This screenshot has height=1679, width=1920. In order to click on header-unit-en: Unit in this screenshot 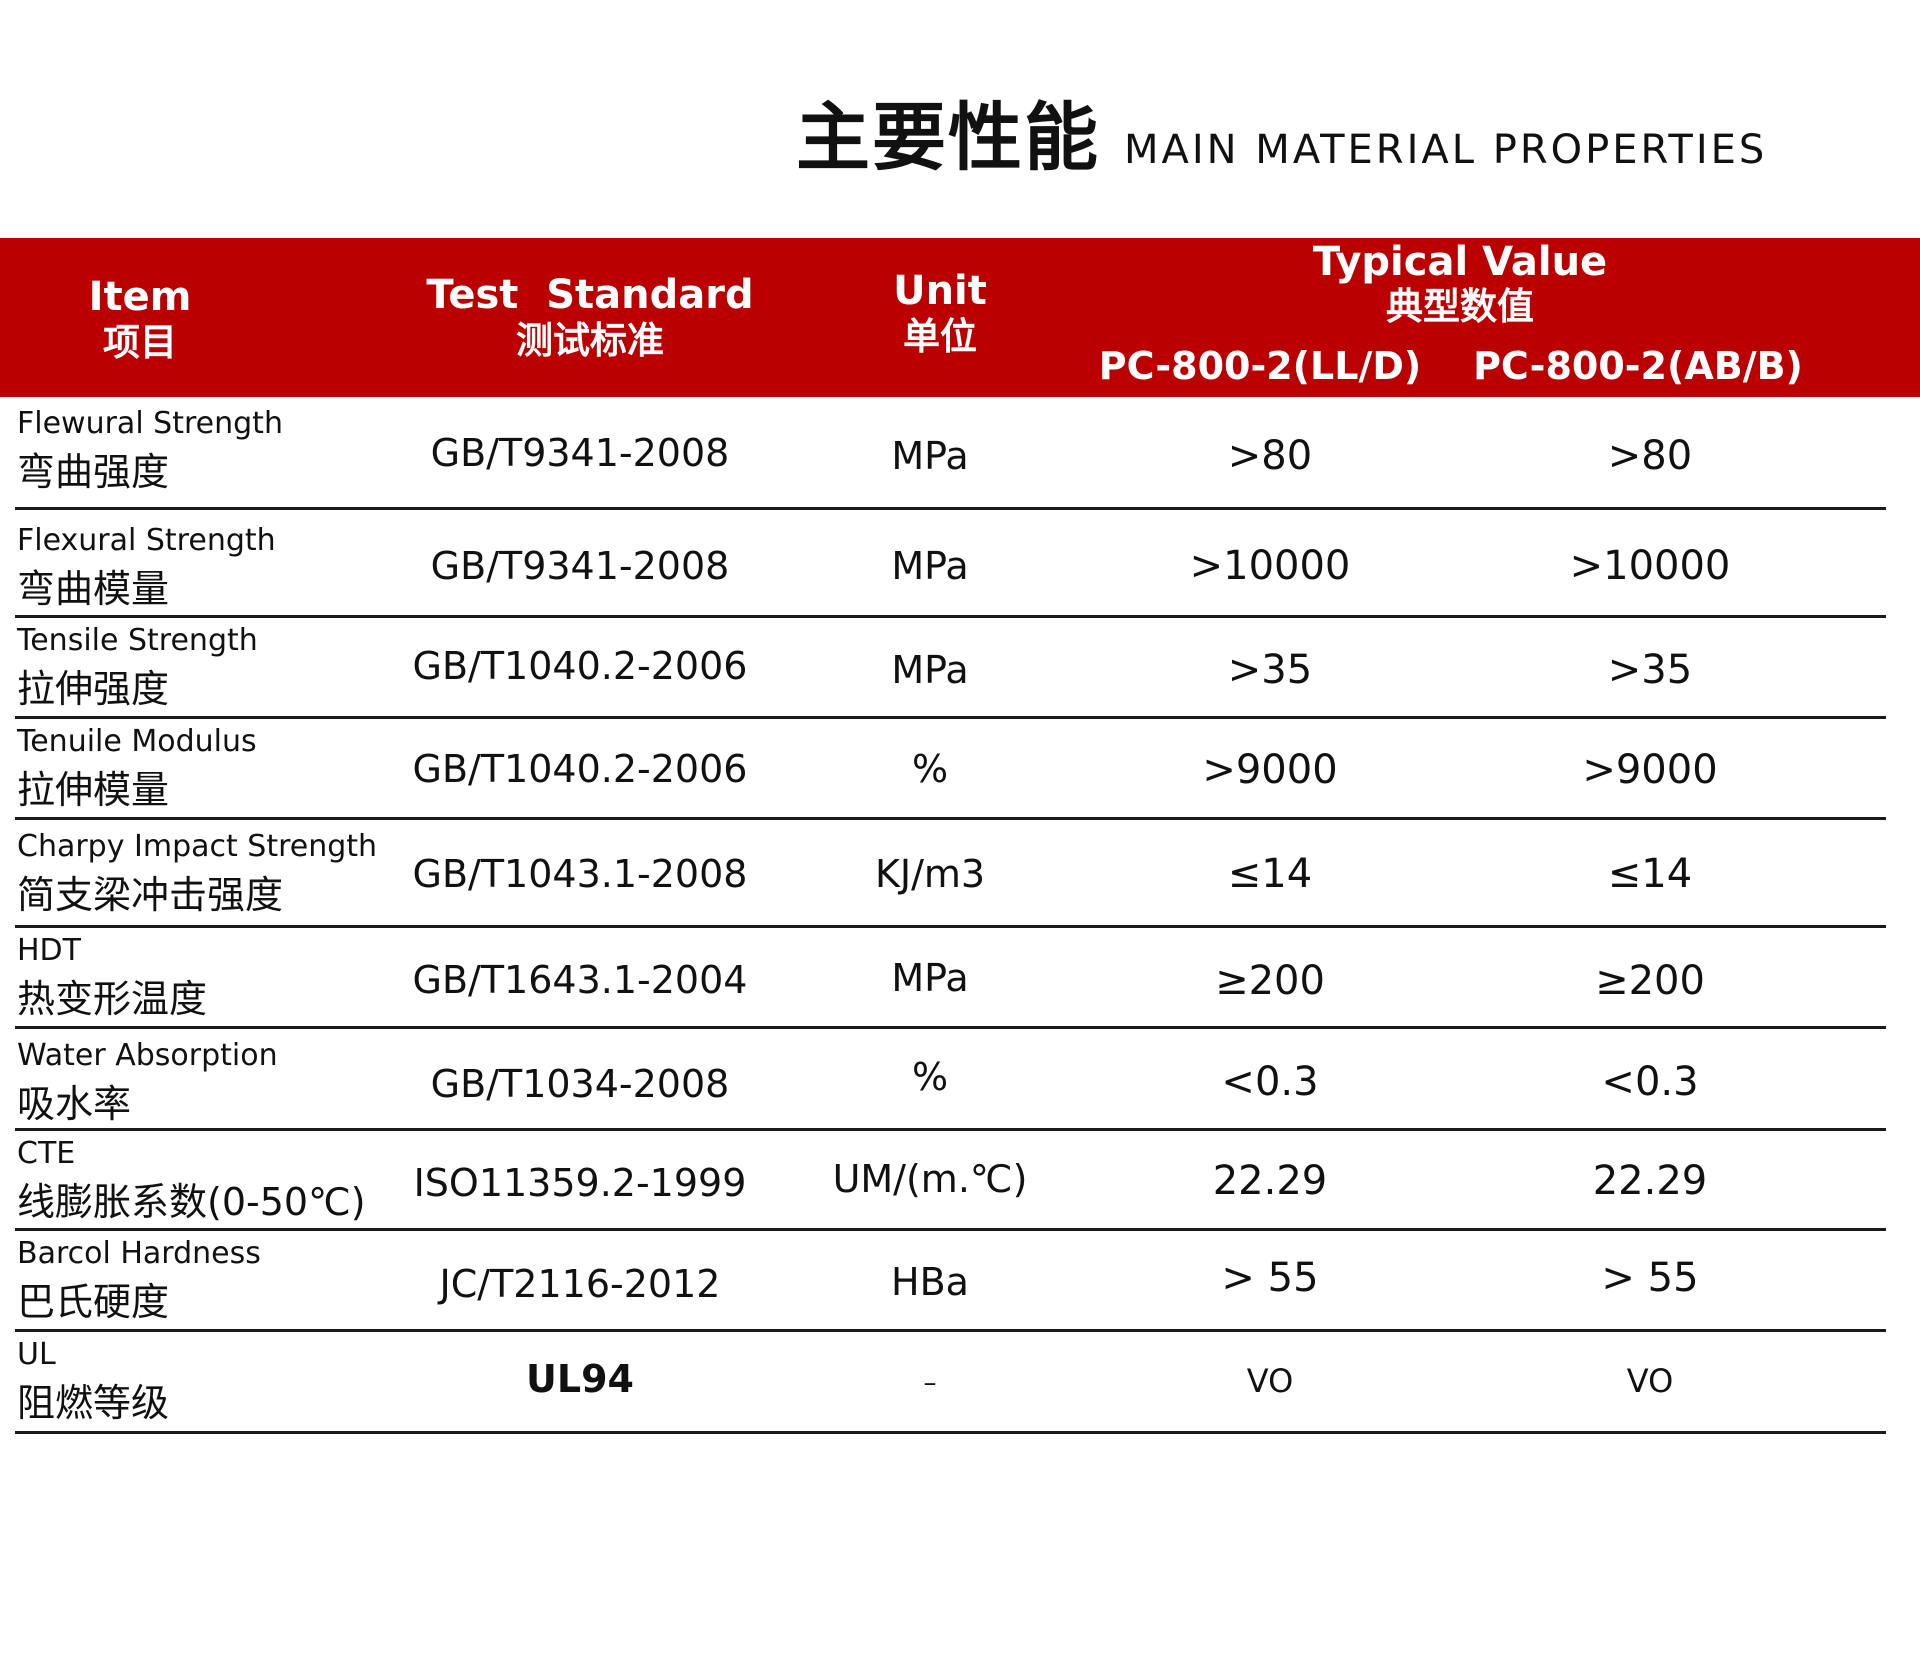, I will do `click(940, 291)`.